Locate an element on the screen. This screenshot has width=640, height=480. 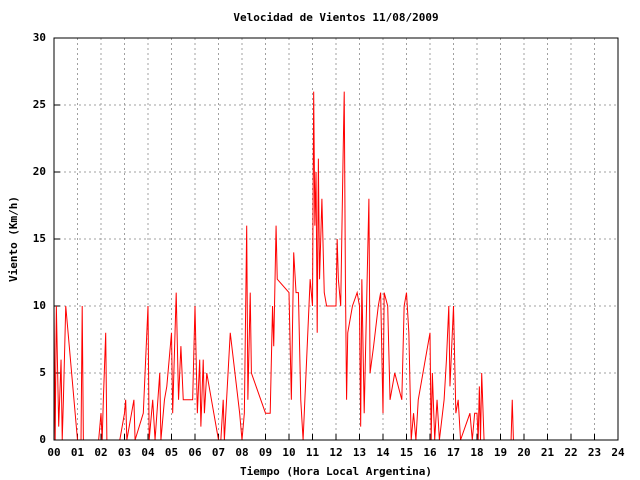
x-tick-label: 18 is located at coordinates (476, 452).